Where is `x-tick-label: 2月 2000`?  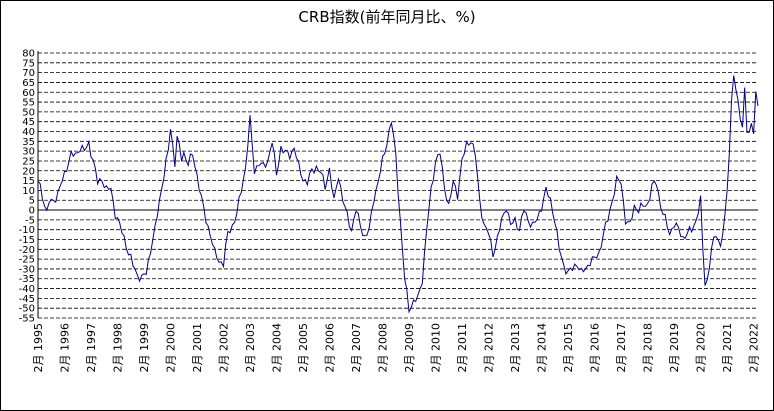 x-tick-label: 2月 2000 is located at coordinates (171, 348).